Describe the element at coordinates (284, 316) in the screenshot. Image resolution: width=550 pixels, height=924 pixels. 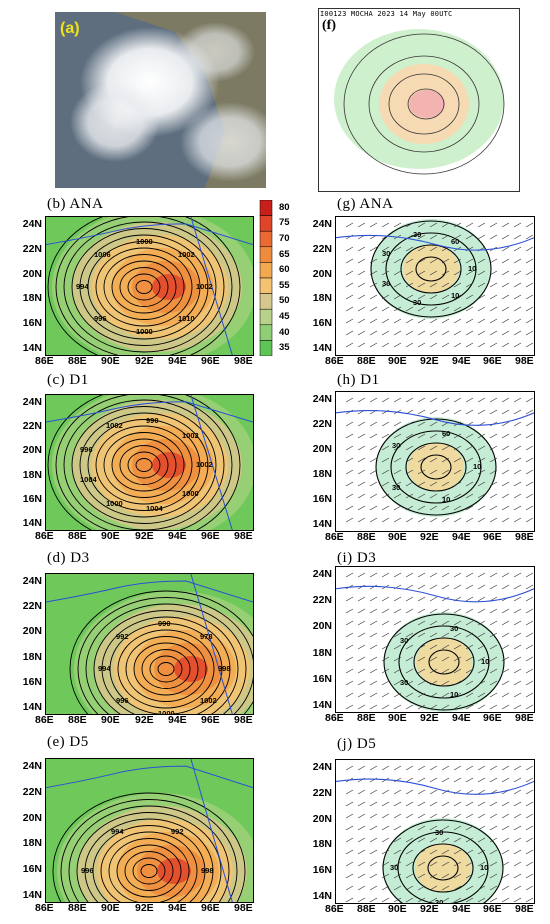
I see `colorbar-tick-label: 45` at that location.